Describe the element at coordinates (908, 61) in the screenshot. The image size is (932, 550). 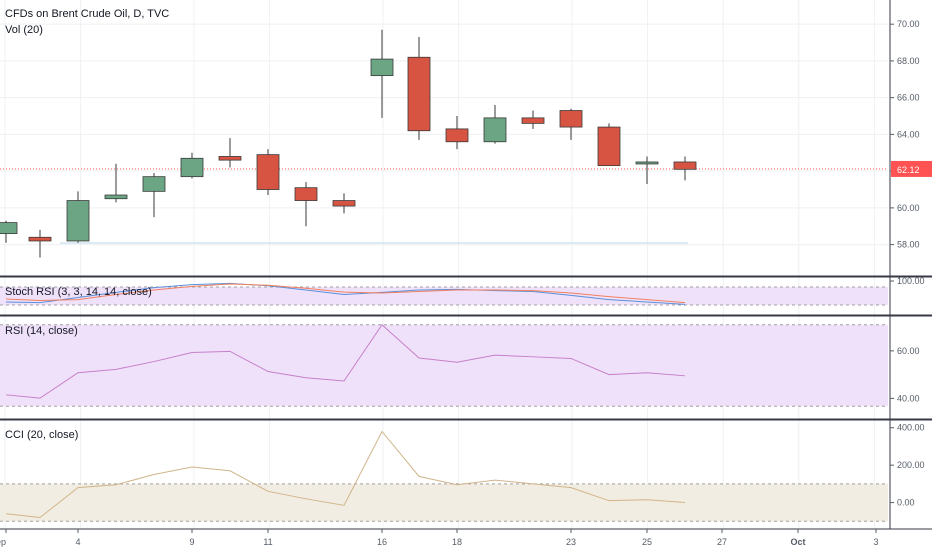
I see `y-tick-label: 68.00` at that location.